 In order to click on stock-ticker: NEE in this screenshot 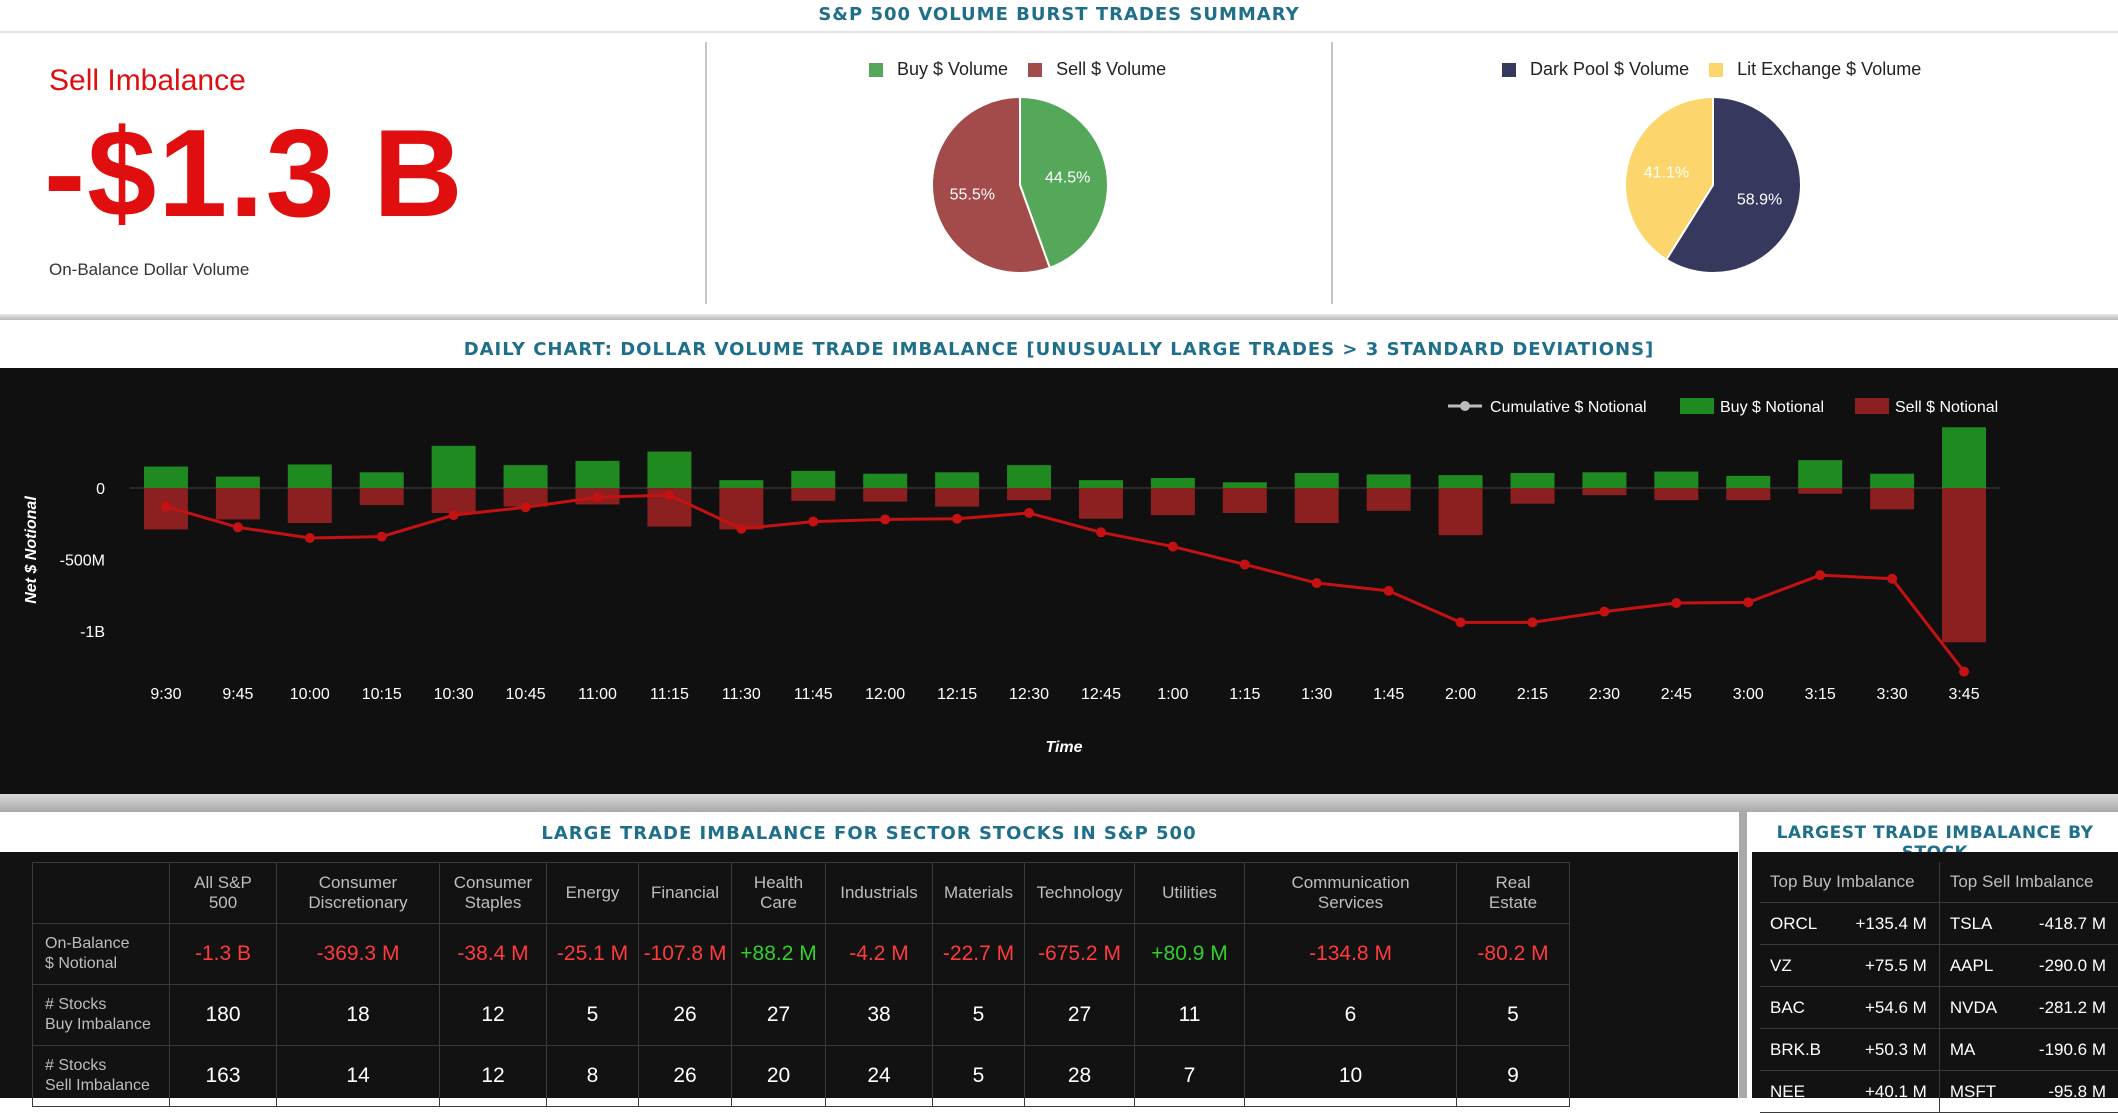, I will do `click(1795, 1091)`.